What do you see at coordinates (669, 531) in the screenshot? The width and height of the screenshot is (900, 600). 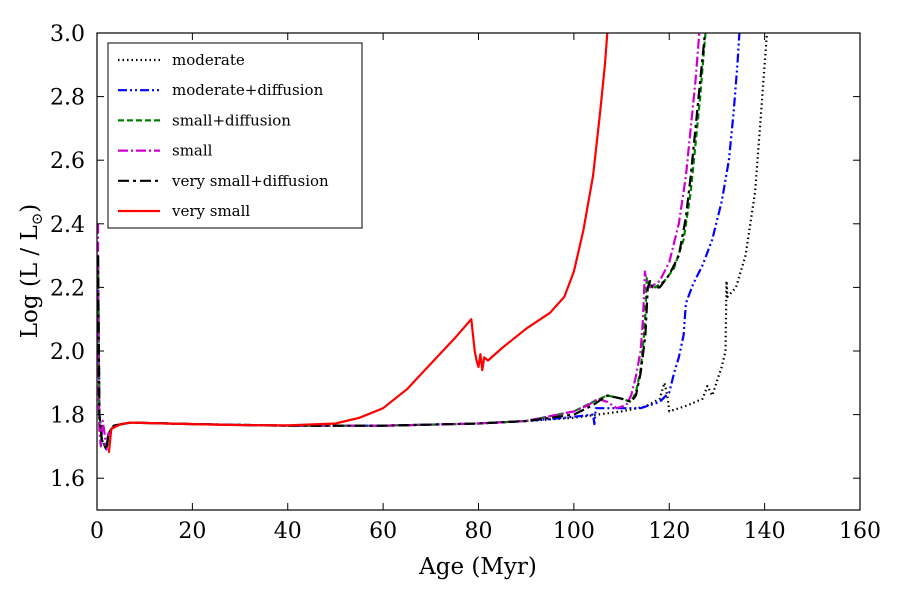 I see `x-tick-label: 120` at bounding box center [669, 531].